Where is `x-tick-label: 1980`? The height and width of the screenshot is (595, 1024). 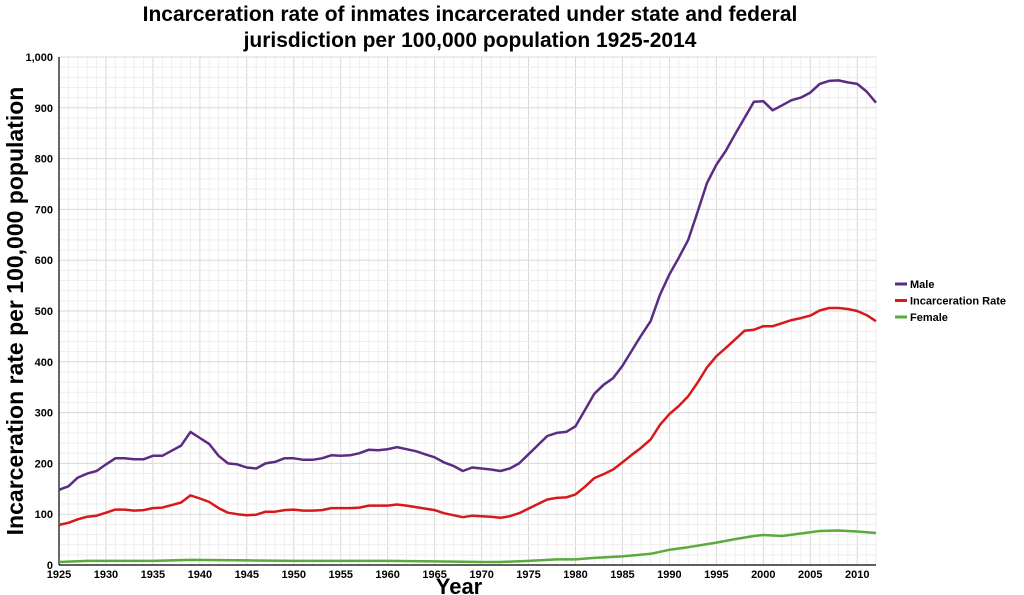
x-tick-label: 1980 is located at coordinates (575, 575).